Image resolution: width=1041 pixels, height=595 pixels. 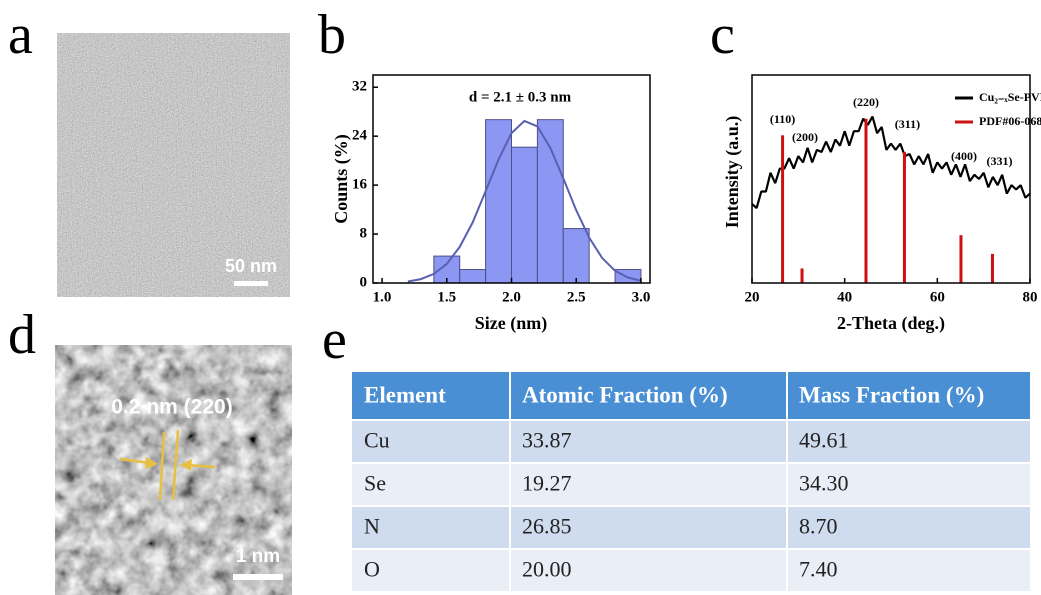 I want to click on xrd-line, so click(x=891, y=162).